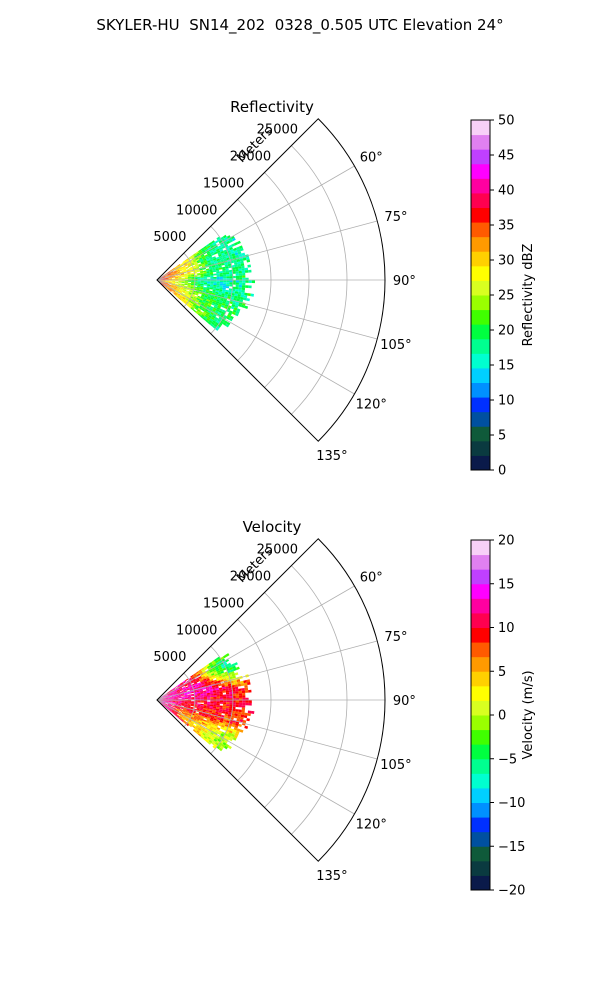  I want to click on azimuth-tick-label: 90°, so click(404, 281).